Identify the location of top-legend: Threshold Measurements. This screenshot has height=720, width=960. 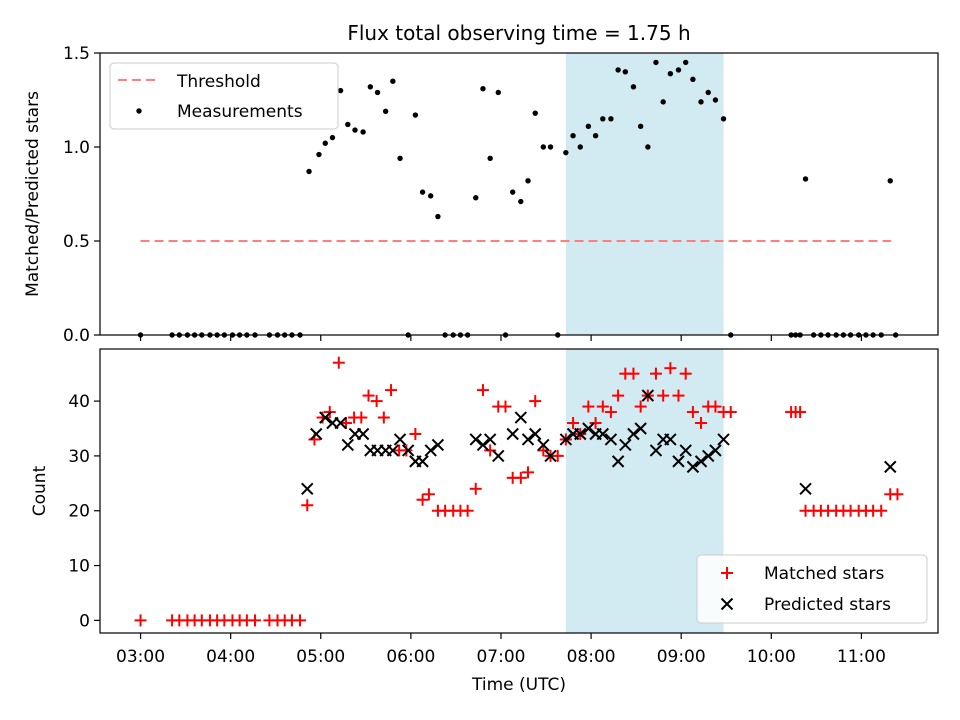
(224, 96).